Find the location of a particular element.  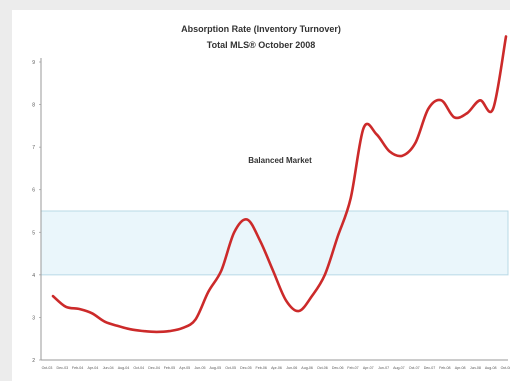

y-tick-label: 4 is located at coordinates (33, 276).